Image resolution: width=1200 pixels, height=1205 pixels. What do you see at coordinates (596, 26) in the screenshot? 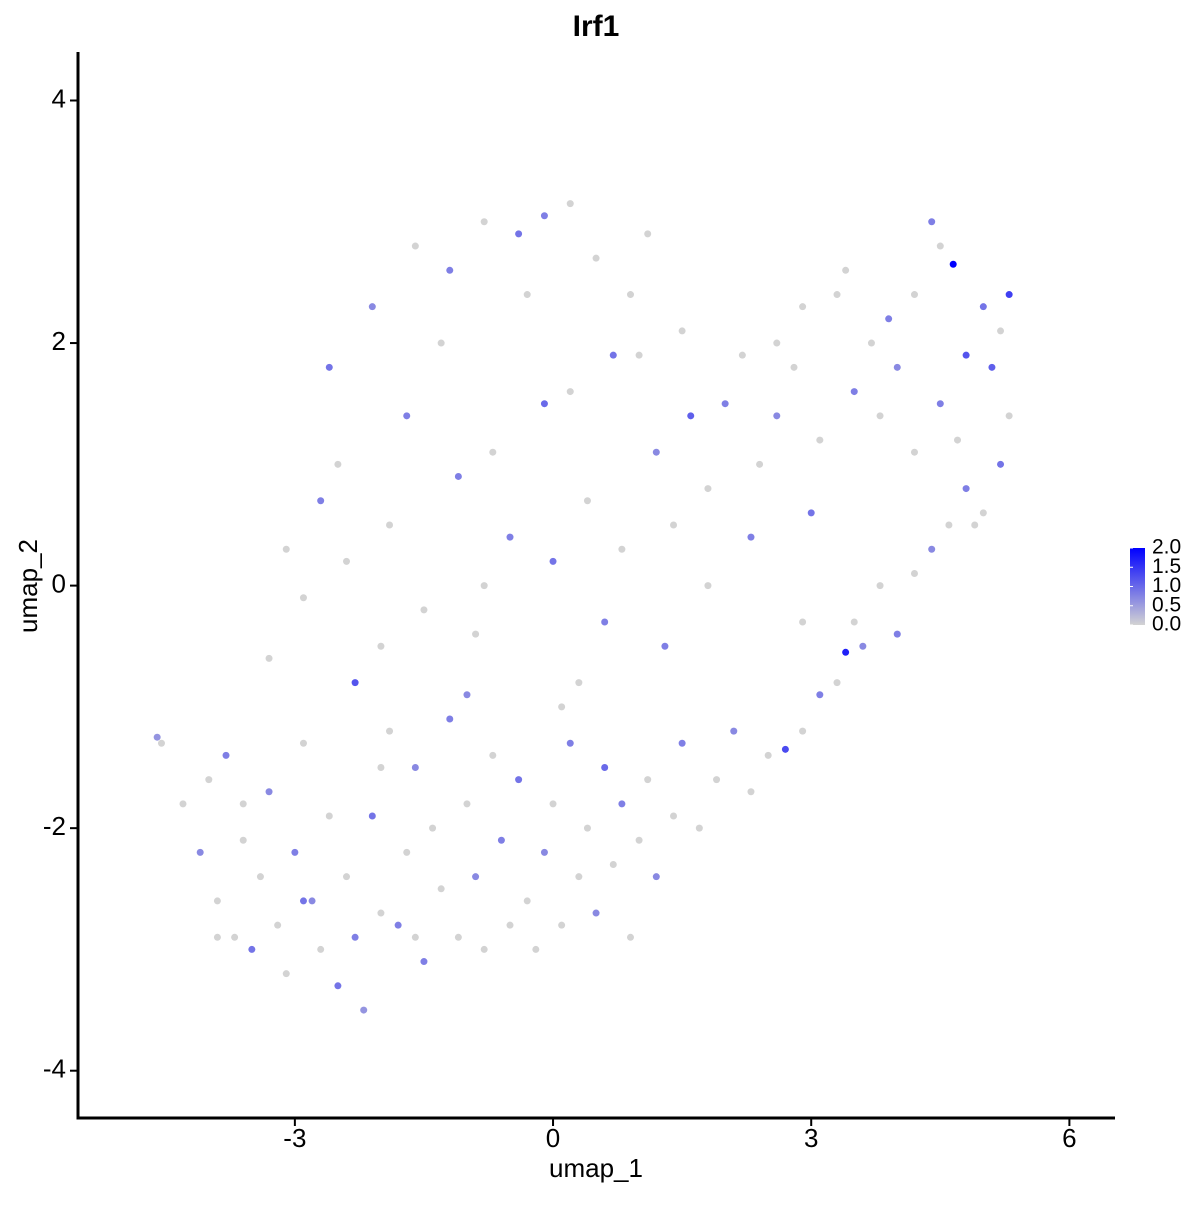
I see `chart-title: Irf1` at bounding box center [596, 26].